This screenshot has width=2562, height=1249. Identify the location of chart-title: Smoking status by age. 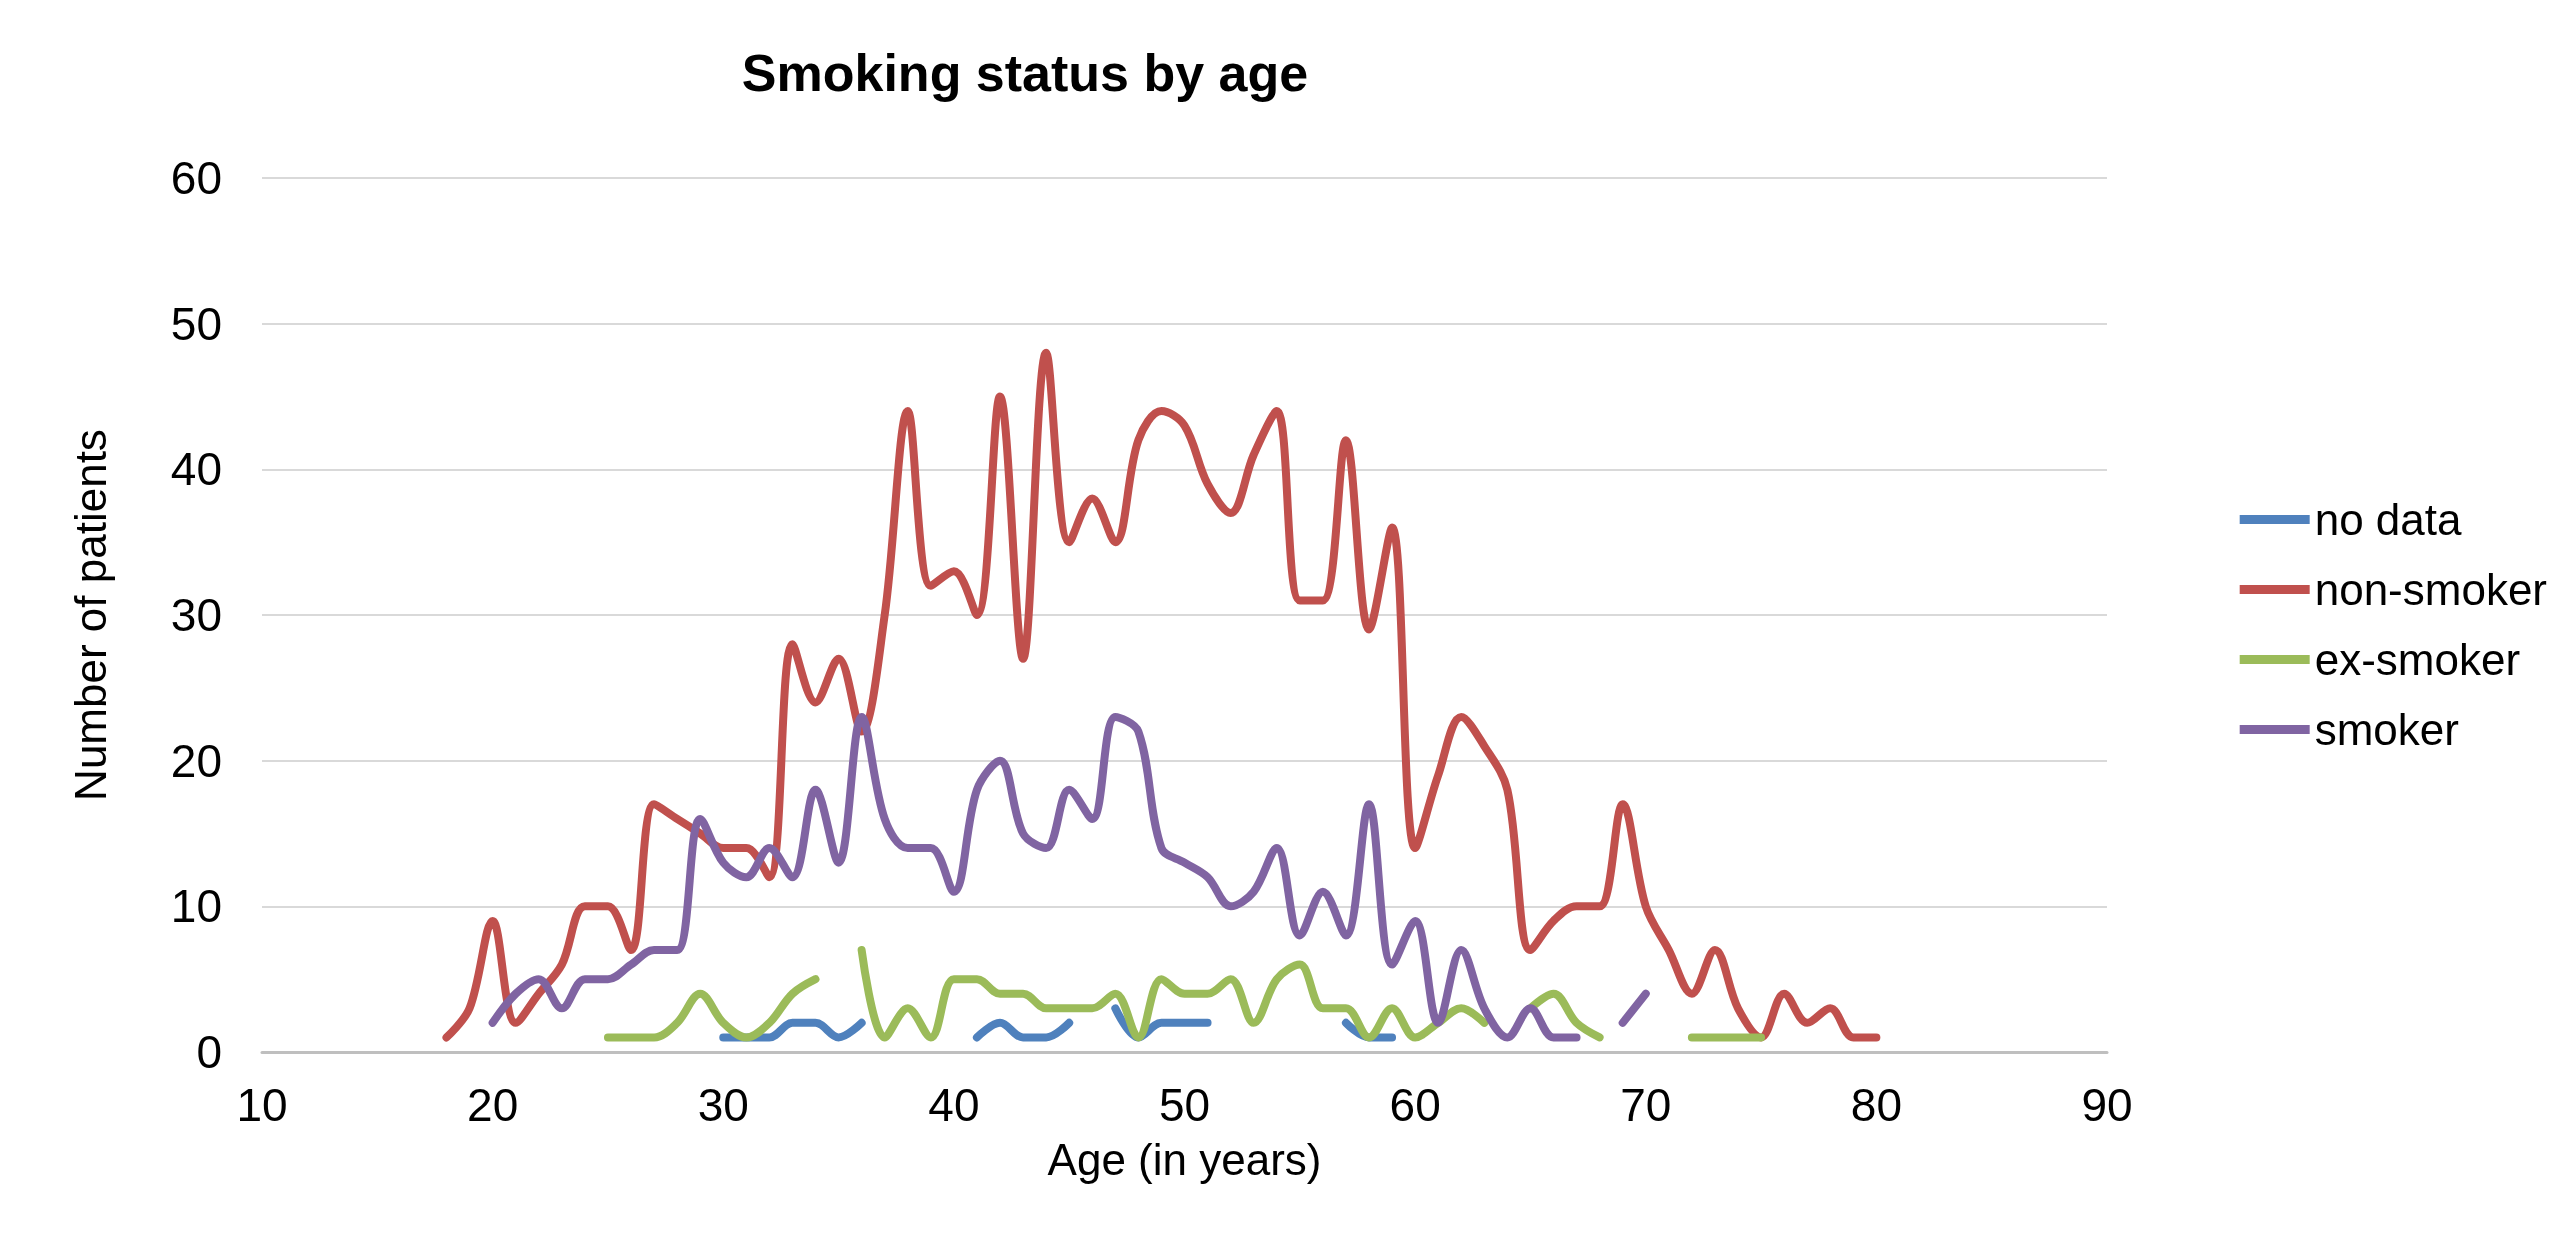
(1025, 73).